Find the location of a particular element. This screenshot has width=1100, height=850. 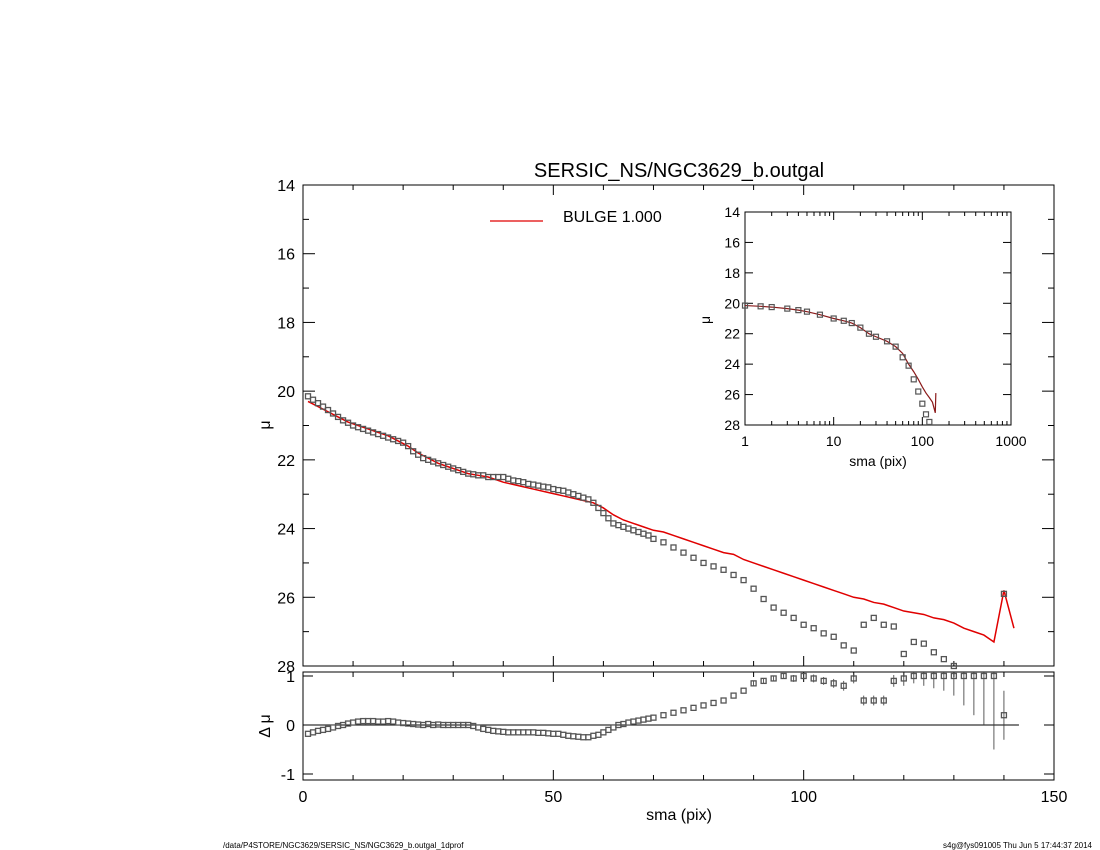

inset-frame is located at coordinates (878, 318).